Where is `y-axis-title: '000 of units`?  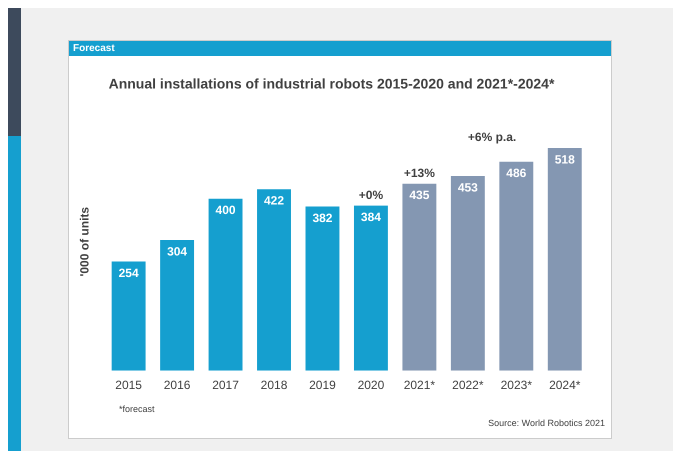 y-axis-title: '000 of units is located at coordinates (85, 241).